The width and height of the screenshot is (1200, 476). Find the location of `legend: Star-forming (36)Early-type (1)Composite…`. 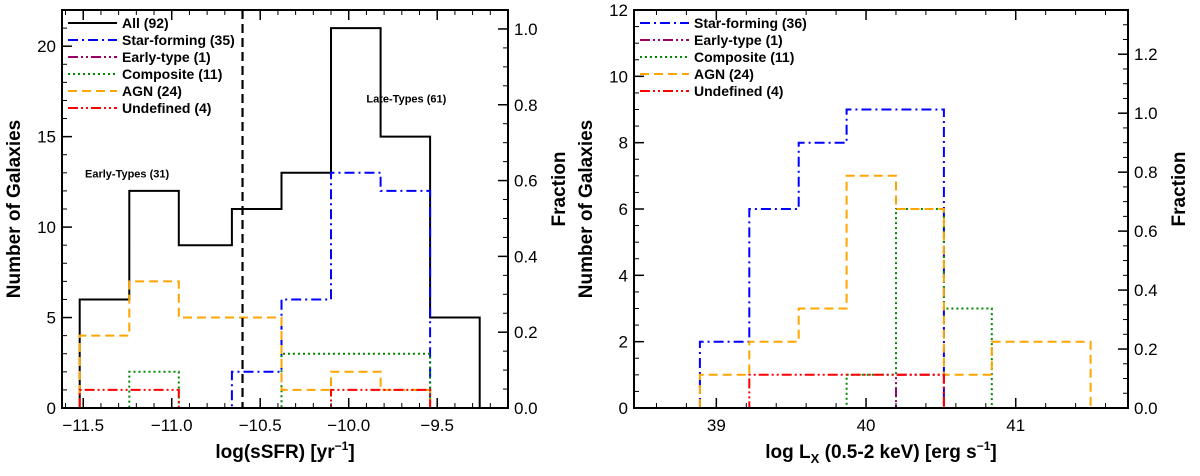

legend: Star-forming (36)Early-type (1)Composite… is located at coordinates (723, 57).